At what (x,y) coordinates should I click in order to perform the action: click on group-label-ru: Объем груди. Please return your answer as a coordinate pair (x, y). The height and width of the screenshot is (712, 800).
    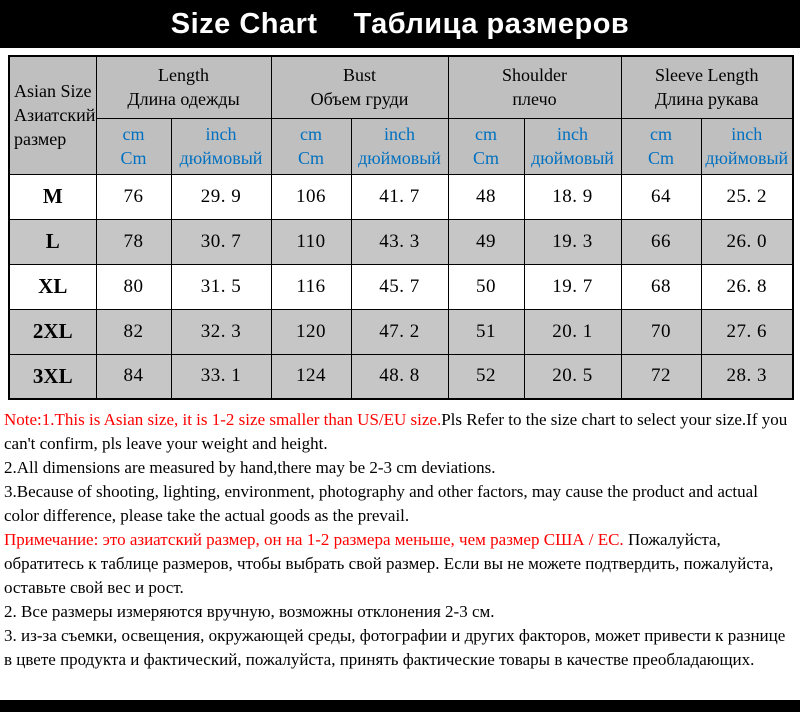
    Looking at the image, I should click on (359, 99).